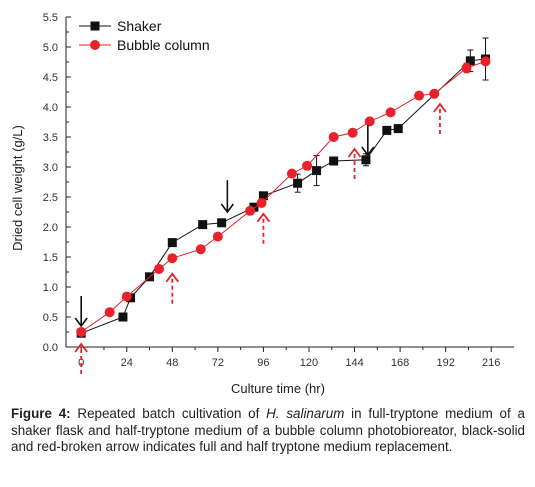 This screenshot has height=487, width=535. What do you see at coordinates (41, 413) in the screenshot?
I see `caption-label: Figure 4:` at bounding box center [41, 413].